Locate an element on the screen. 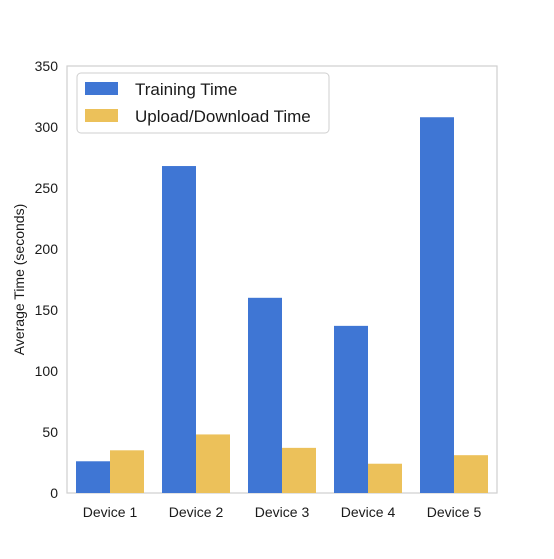  x-tick-label: Device 3 is located at coordinates (282, 512).